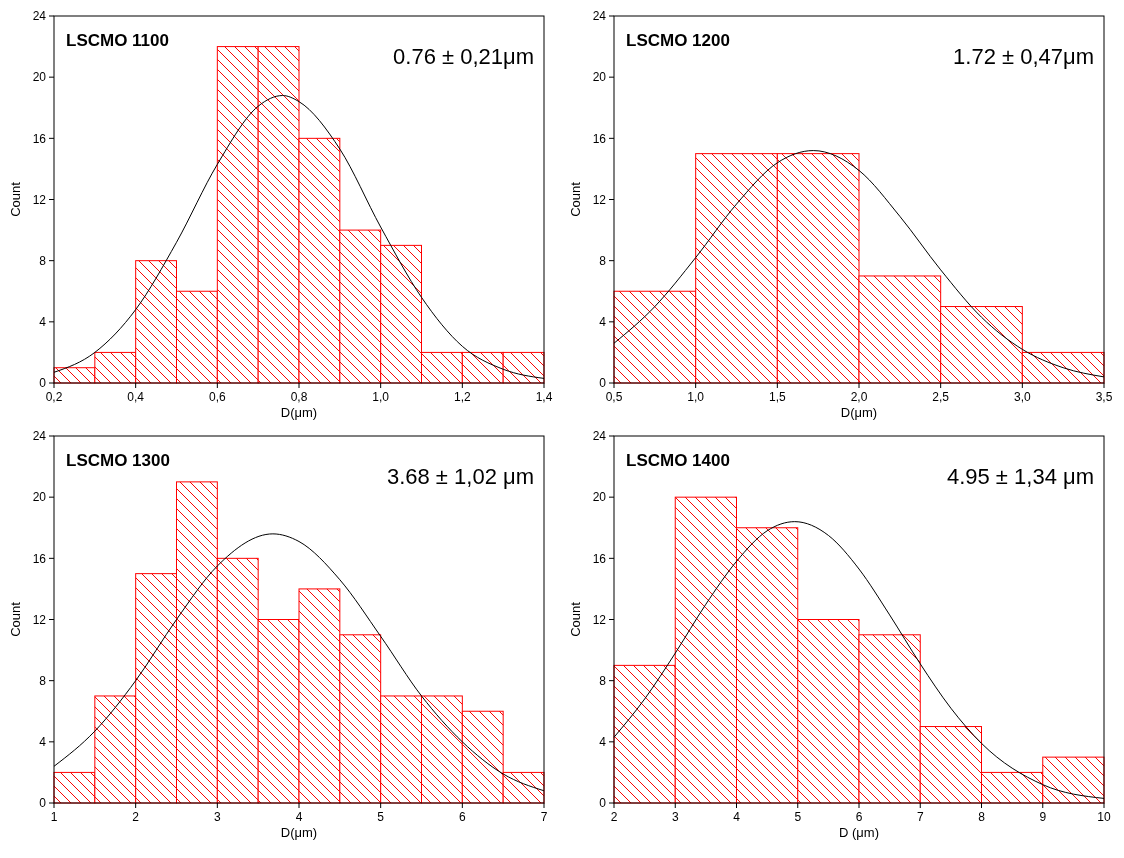 This screenshot has height=858, width=1124. I want to click on text: LSCMO 1200, so click(678, 40).